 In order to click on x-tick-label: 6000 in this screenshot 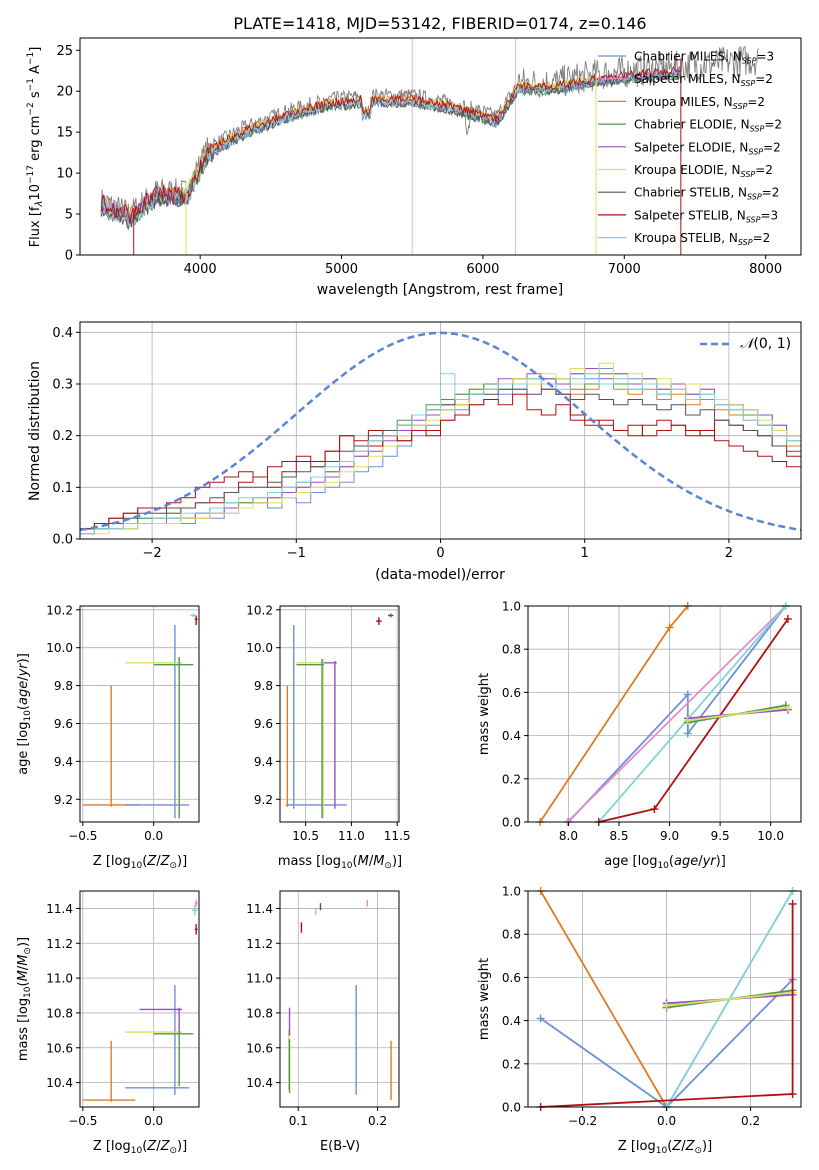, I will do `click(482, 269)`.